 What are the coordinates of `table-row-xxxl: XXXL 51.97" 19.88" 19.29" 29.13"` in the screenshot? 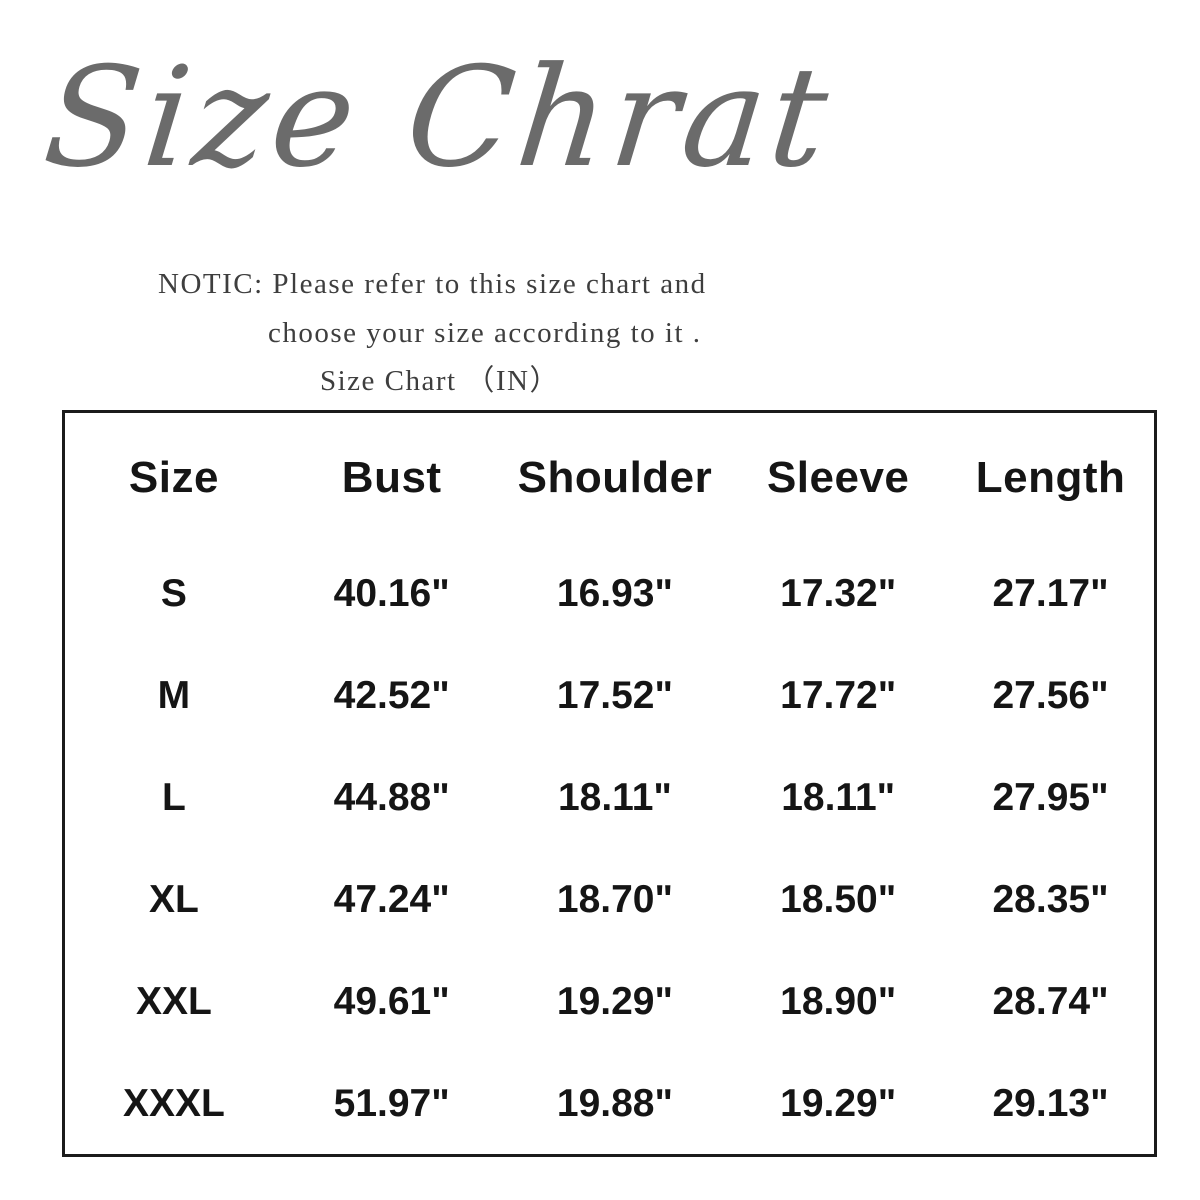 It's located at (609, 1104).